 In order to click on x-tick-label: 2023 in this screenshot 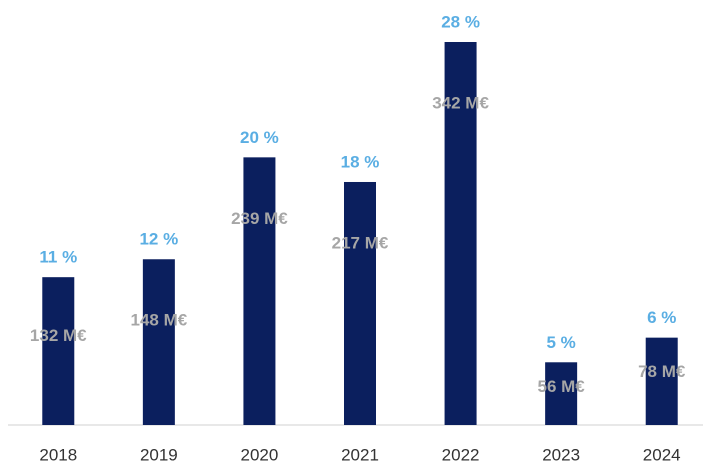, I will do `click(561, 454)`.